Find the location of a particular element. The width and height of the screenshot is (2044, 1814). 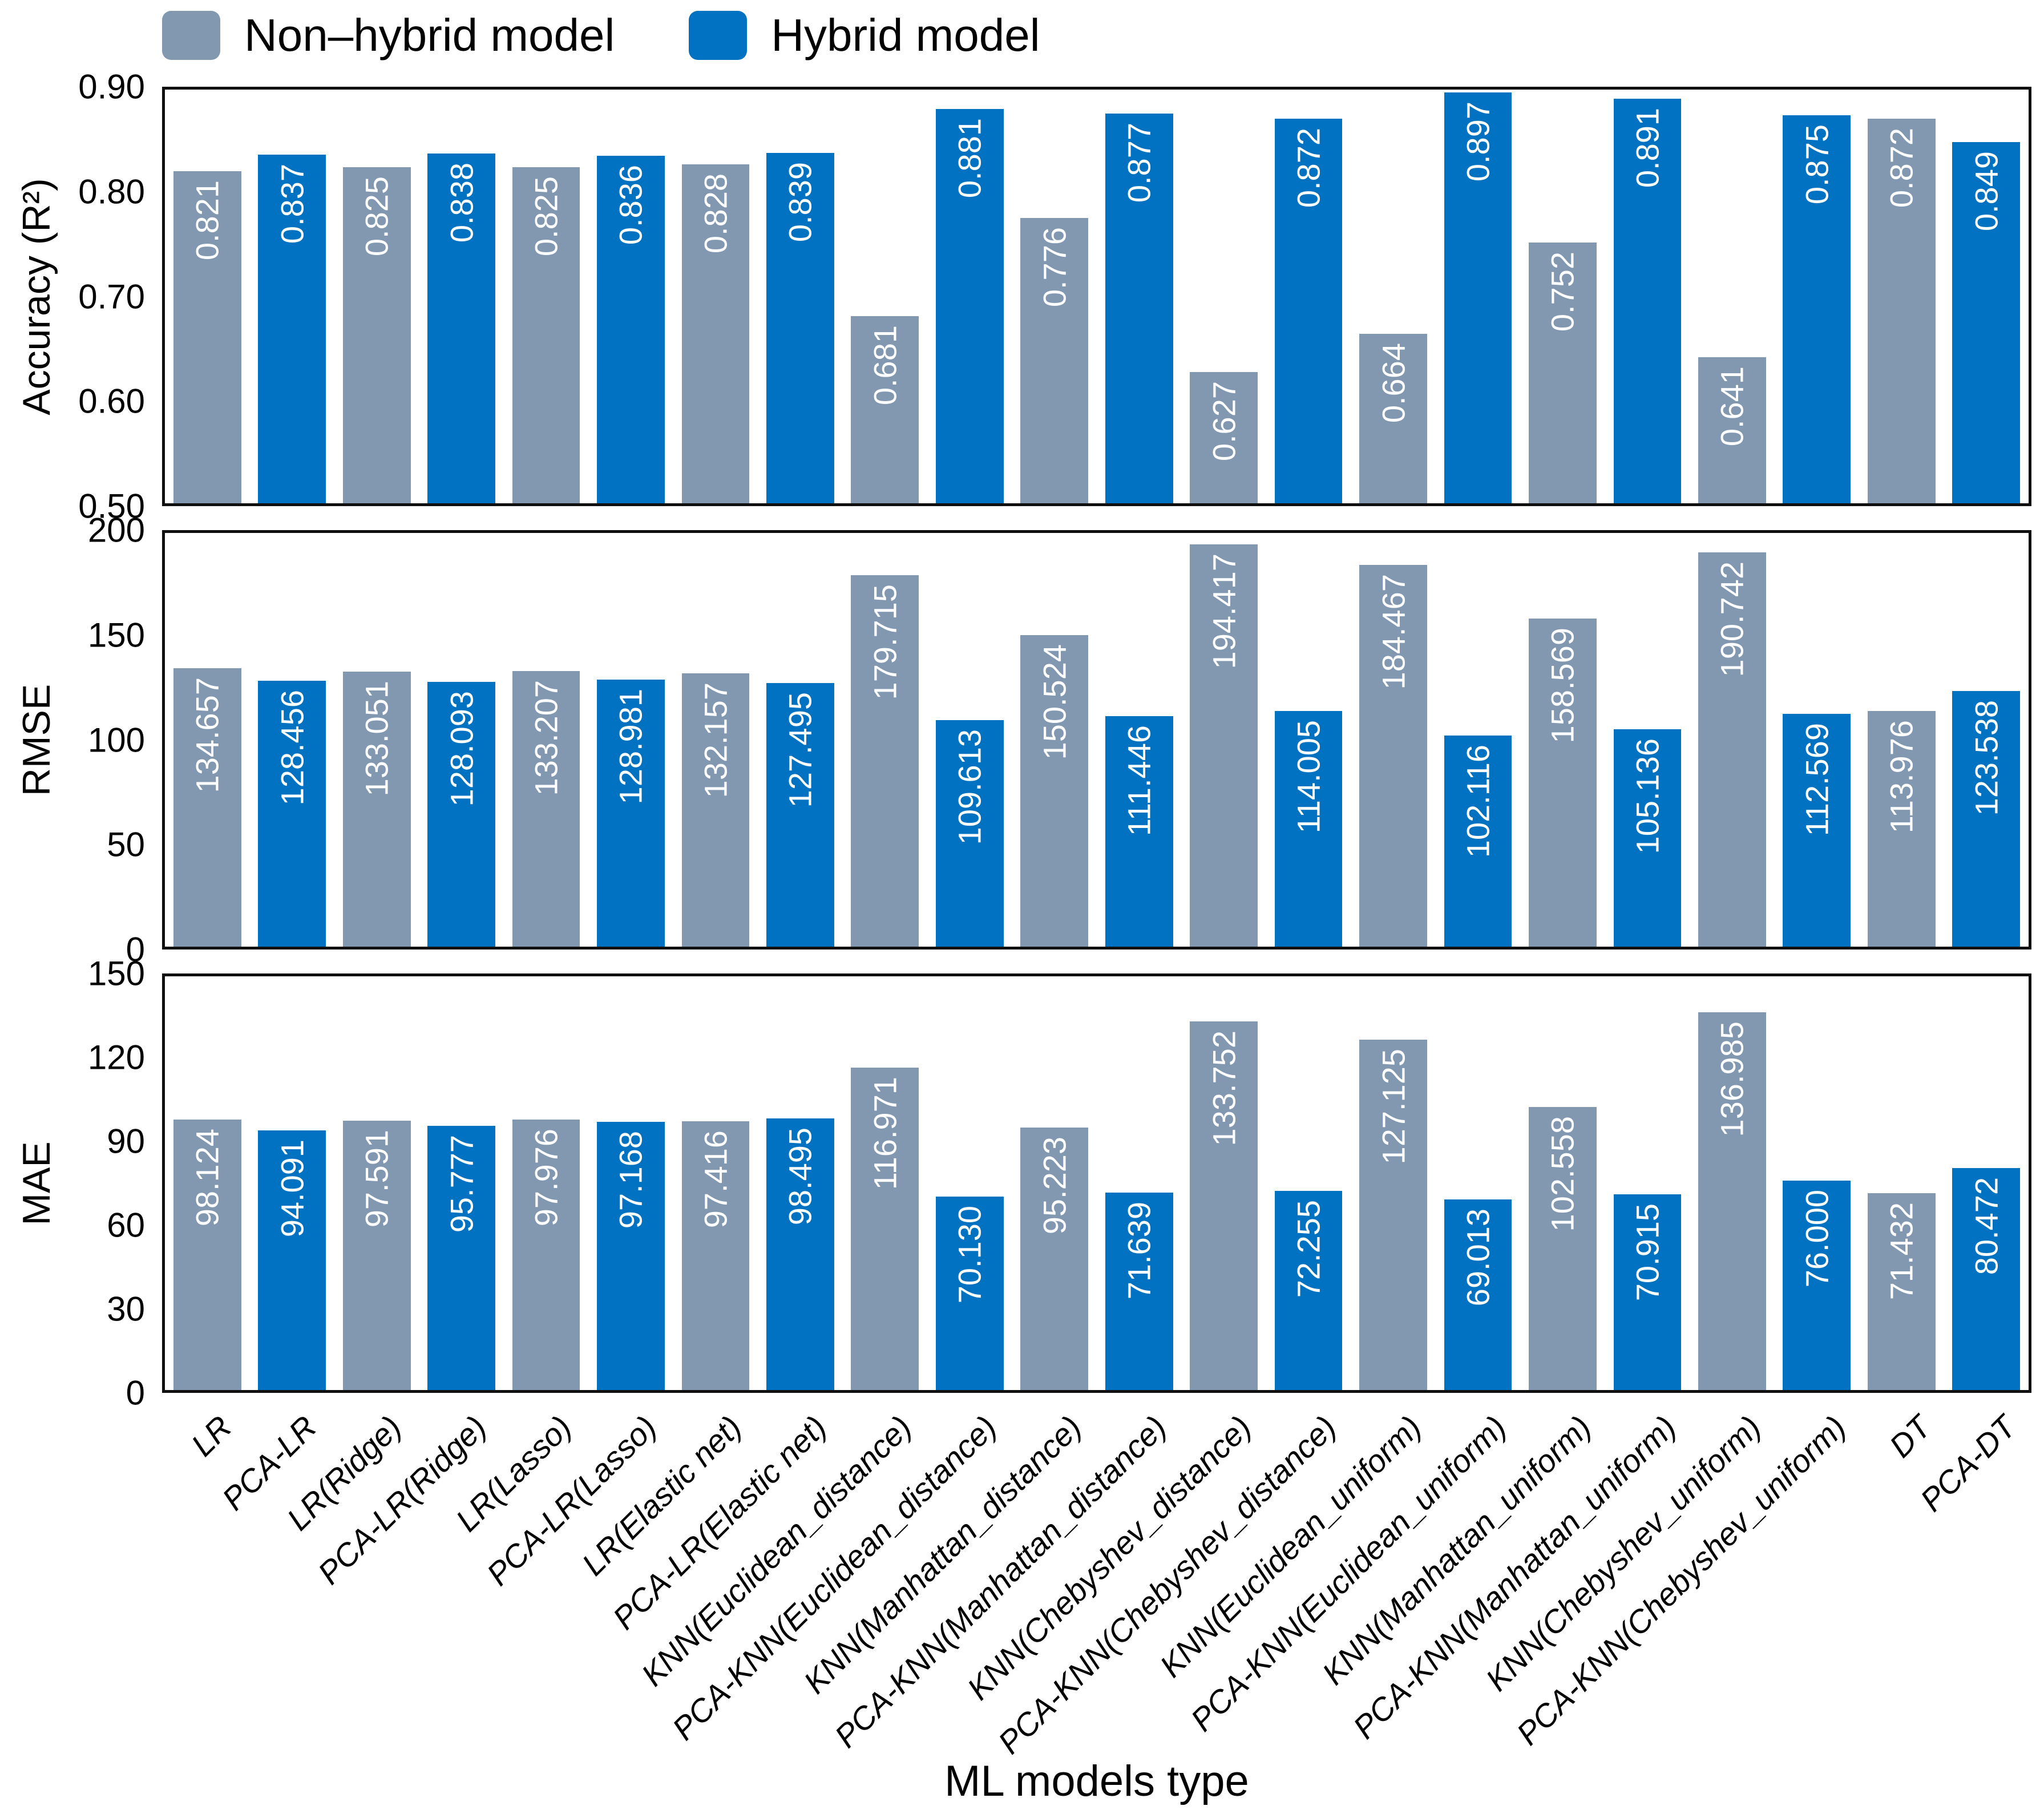

bar-PCA-KNN(Chebyshev_uniform): 112.569 is located at coordinates (1817, 830).